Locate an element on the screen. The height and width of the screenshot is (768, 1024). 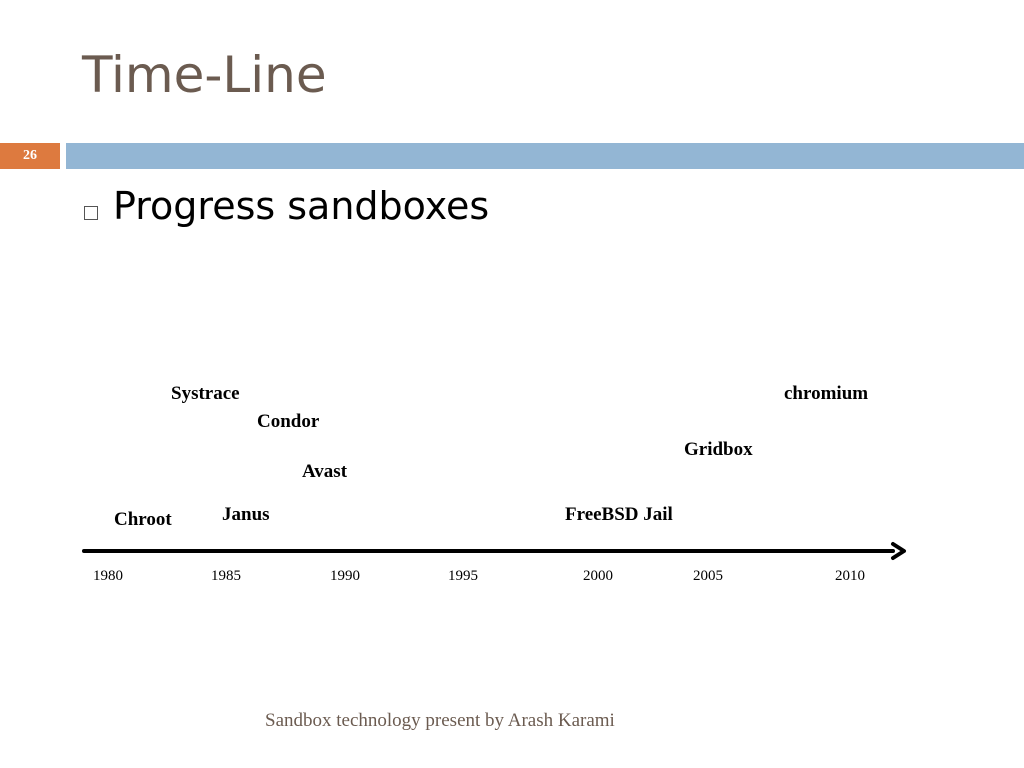
slide-title: Time-Line is located at coordinates (204, 75).